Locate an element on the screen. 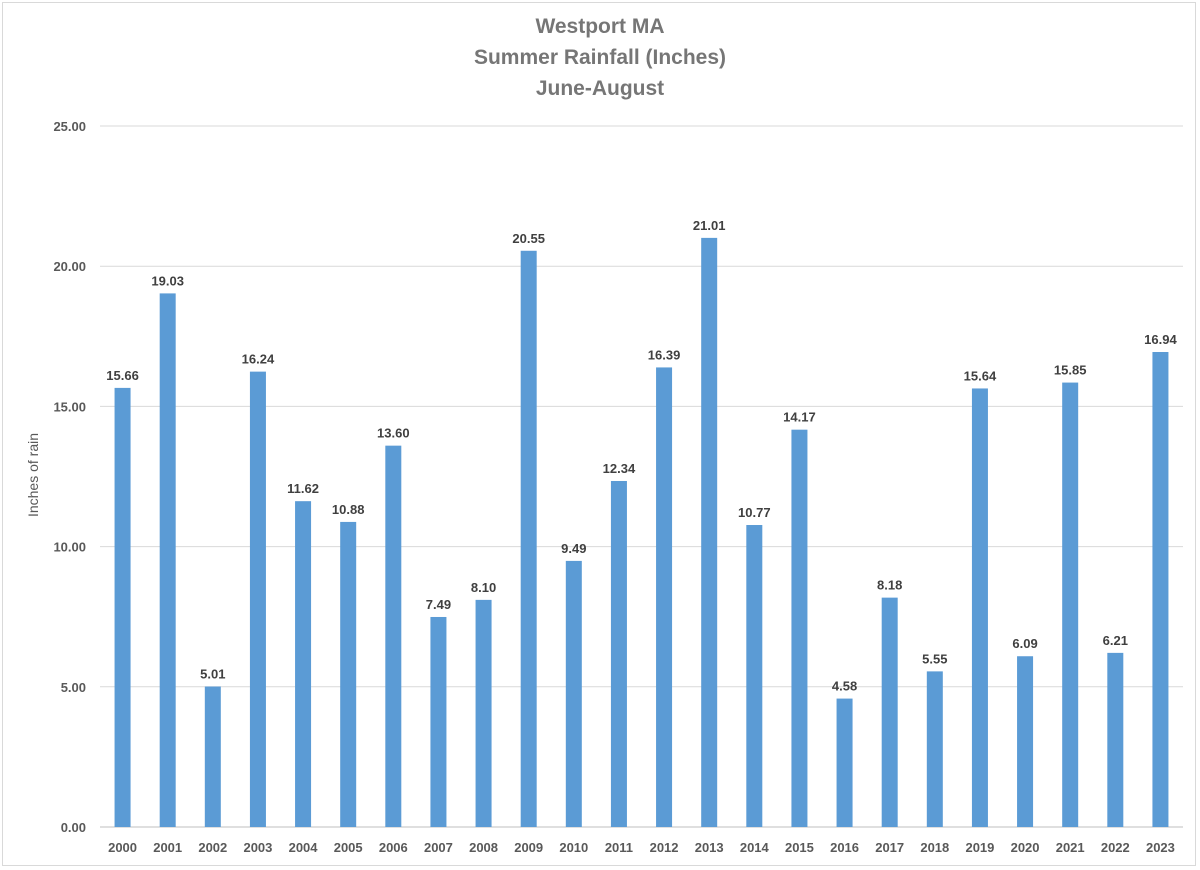 The width and height of the screenshot is (1200, 870). x-tick-label: 2019 is located at coordinates (979, 847).